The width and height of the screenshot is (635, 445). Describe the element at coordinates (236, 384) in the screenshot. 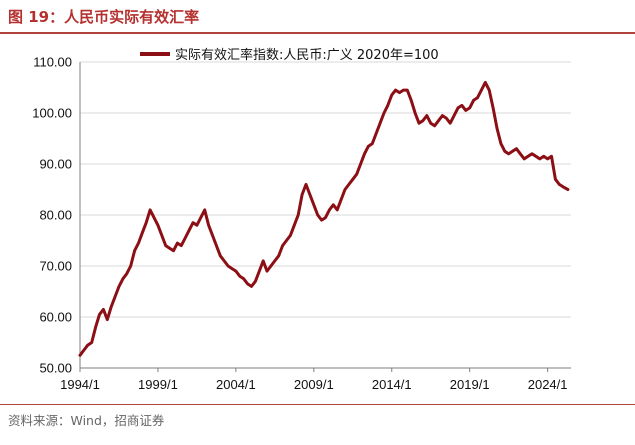

I see `x-tick-label: 2004/1` at that location.